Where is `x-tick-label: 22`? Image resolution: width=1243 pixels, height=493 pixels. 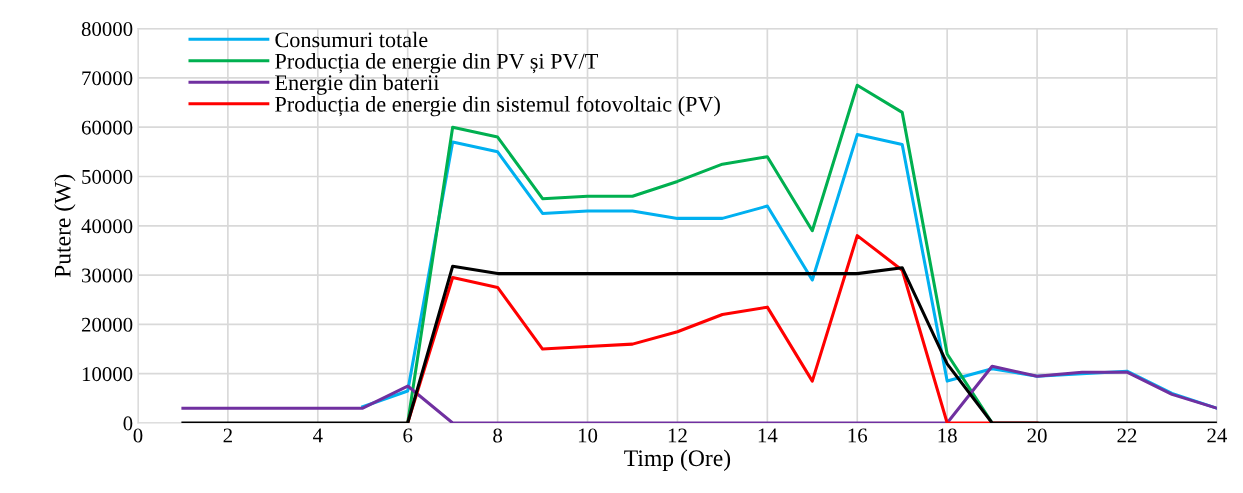
x-tick-label: 22 is located at coordinates (1127, 435).